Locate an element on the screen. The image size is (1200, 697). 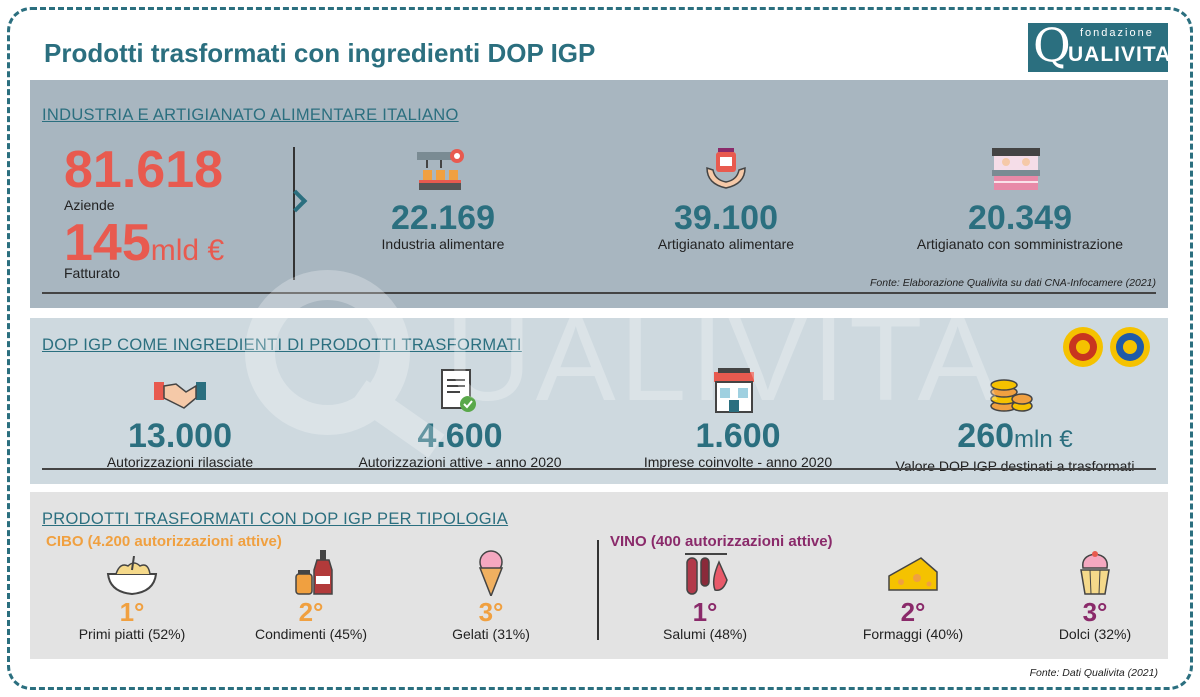
footer-source: Fonte: Dati Qualivita (2021) is located at coordinates (1093, 673).